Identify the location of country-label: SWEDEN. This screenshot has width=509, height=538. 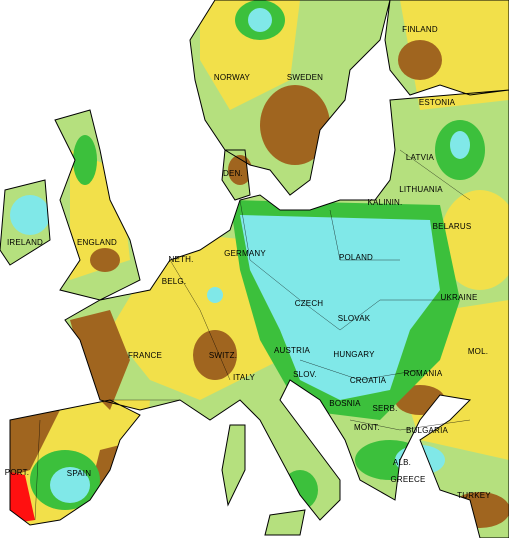
(305, 77).